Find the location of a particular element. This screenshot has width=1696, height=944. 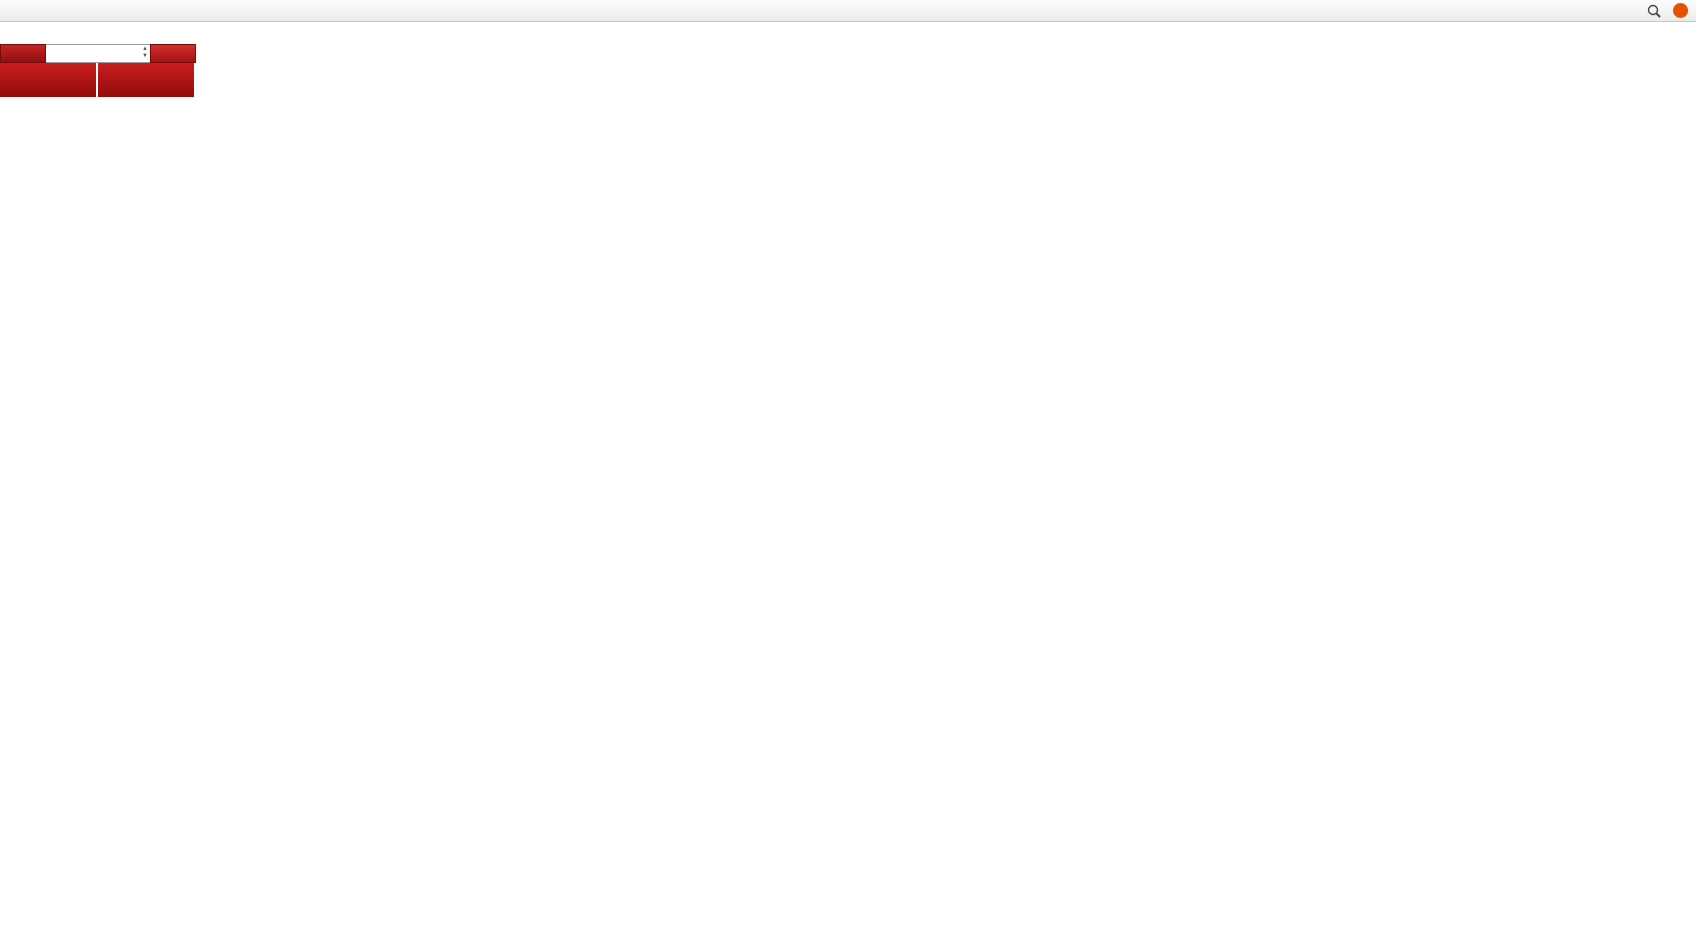

one-click-trading-widget: ▲ ▼ is located at coordinates (98, 70).